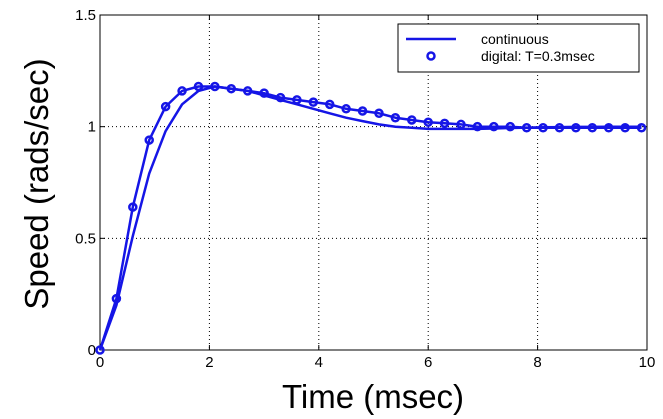 This screenshot has height=419, width=663. I want to click on x-axis-title: Time (msec), so click(373, 396).